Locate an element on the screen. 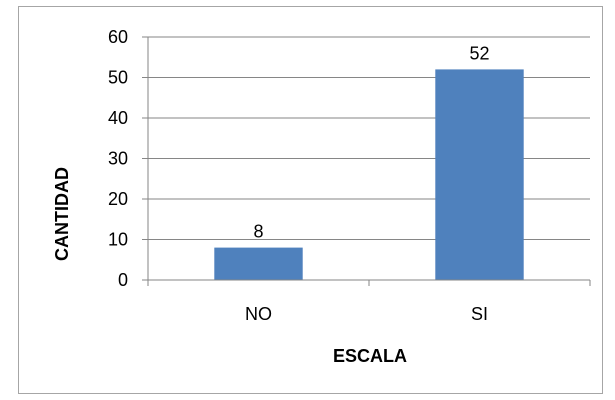 The image size is (615, 400). y-tick-label: 20 is located at coordinates (118, 199).